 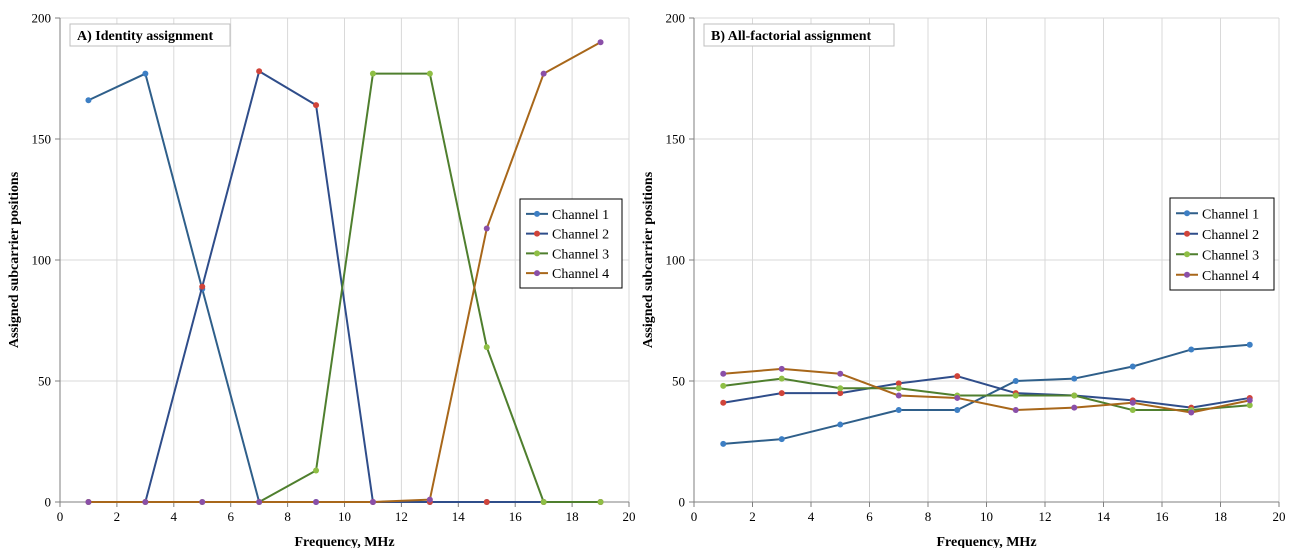 I want to click on chart-b-title: B) All-factorial assignment, so click(x=791, y=36).